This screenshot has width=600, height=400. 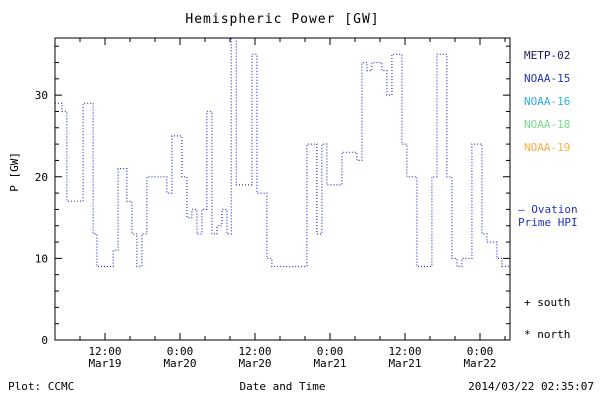 I want to click on legend-noaa-18: NOAA-18, so click(x=547, y=124).